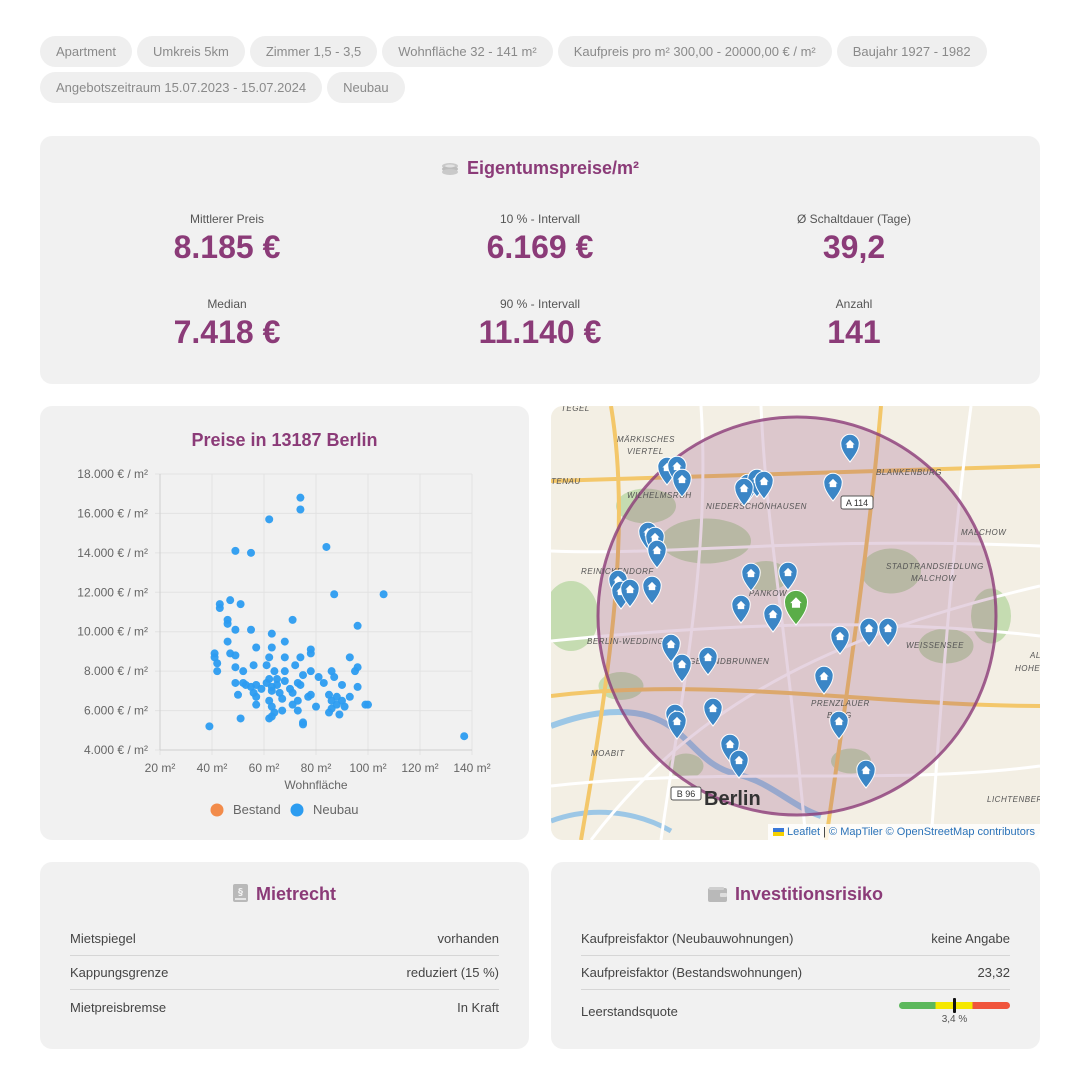  I want to click on filter-chip: Zimmer 1,5 - 3,5, so click(313, 51).